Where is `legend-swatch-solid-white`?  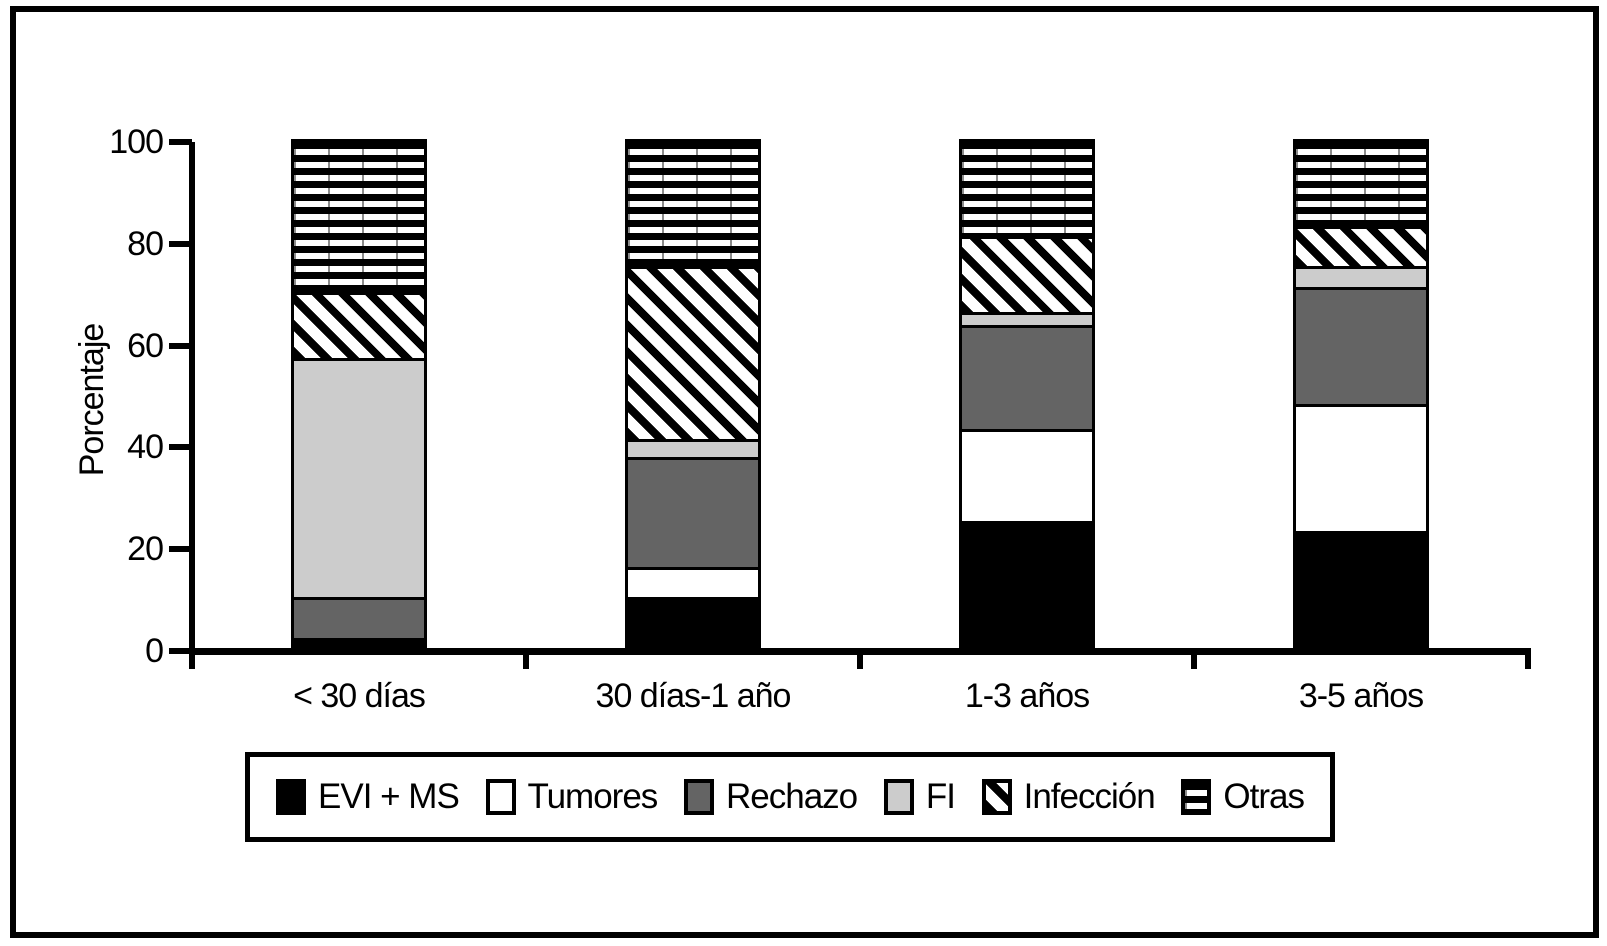 legend-swatch-solid-white is located at coordinates (500, 797).